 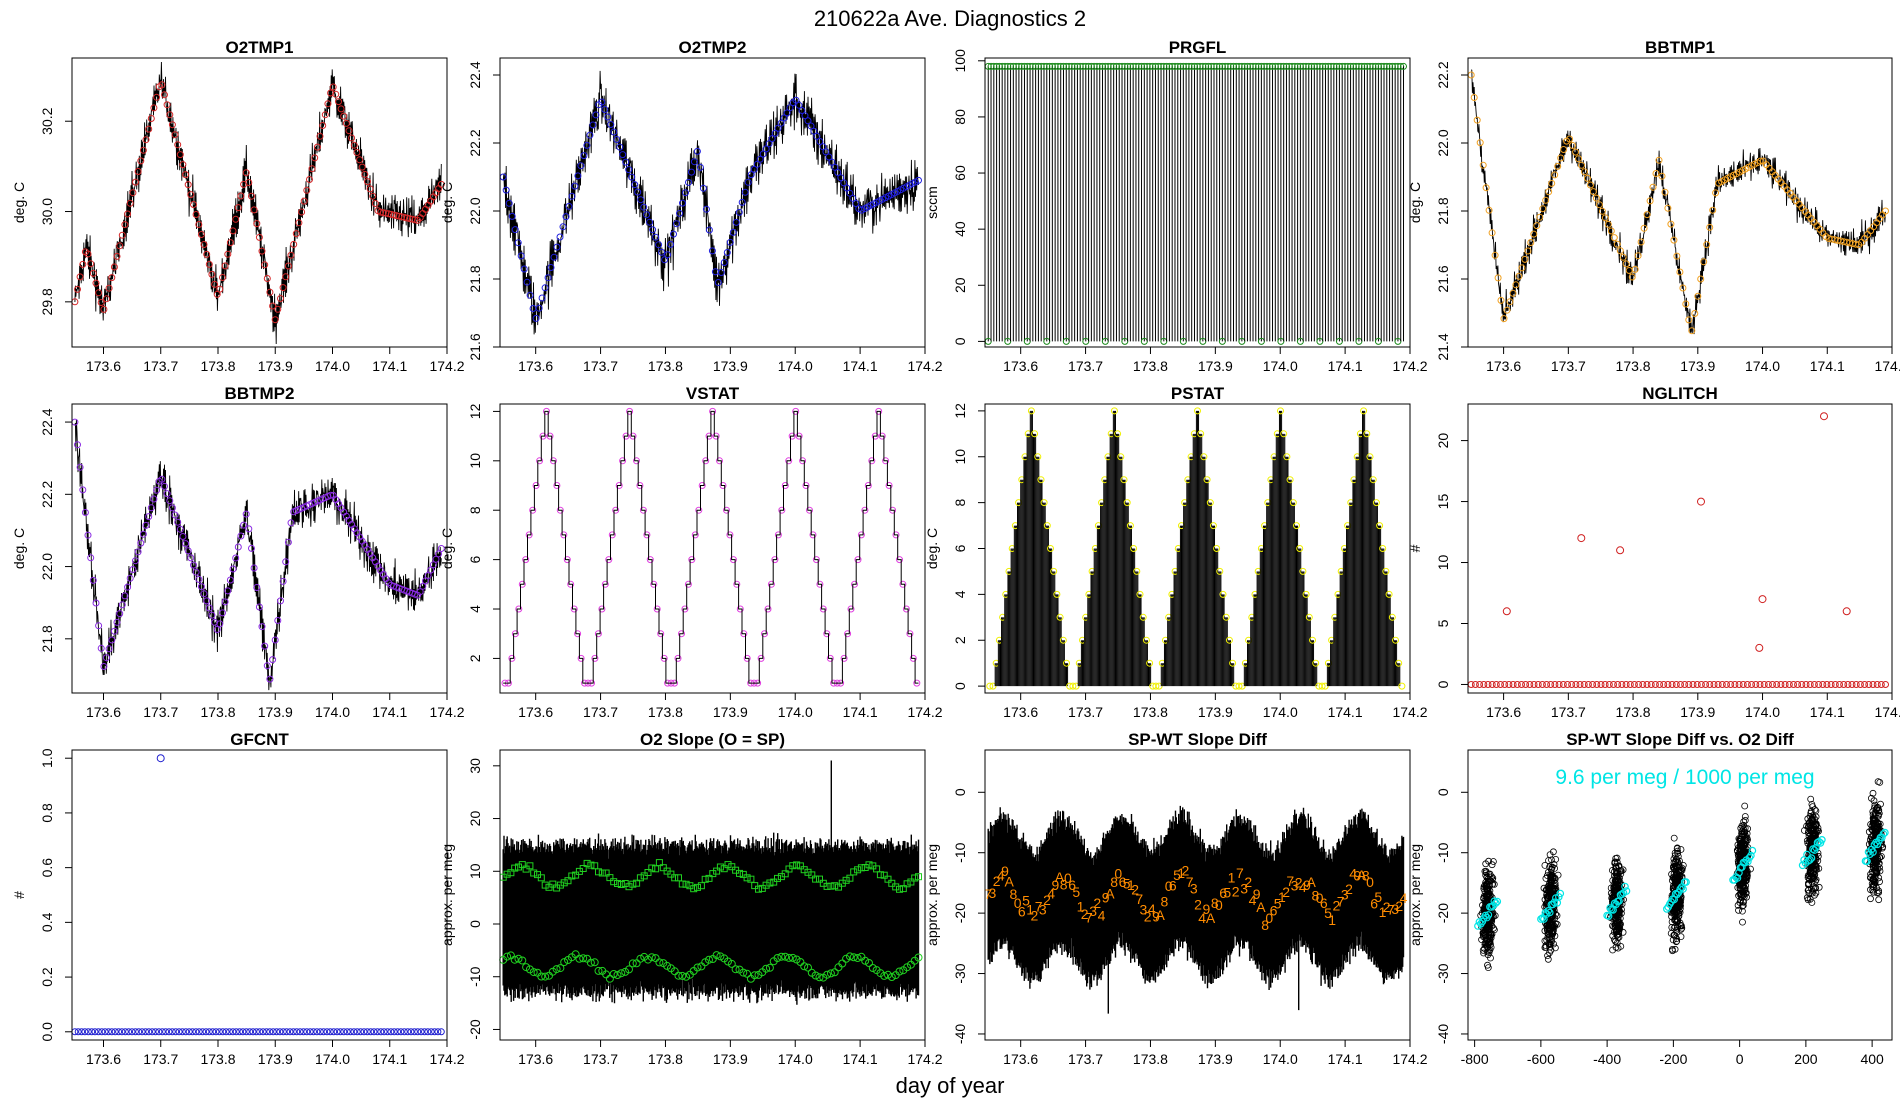 What do you see at coordinates (960, 548) in the screenshot?
I see `y-tick-label: 6` at bounding box center [960, 548].